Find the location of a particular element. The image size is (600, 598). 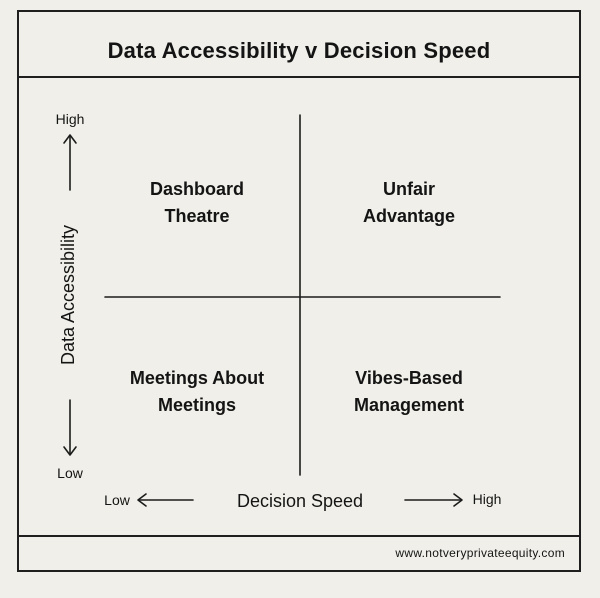

footer-url: www.notveryprivateequity.com is located at coordinates (480, 553).